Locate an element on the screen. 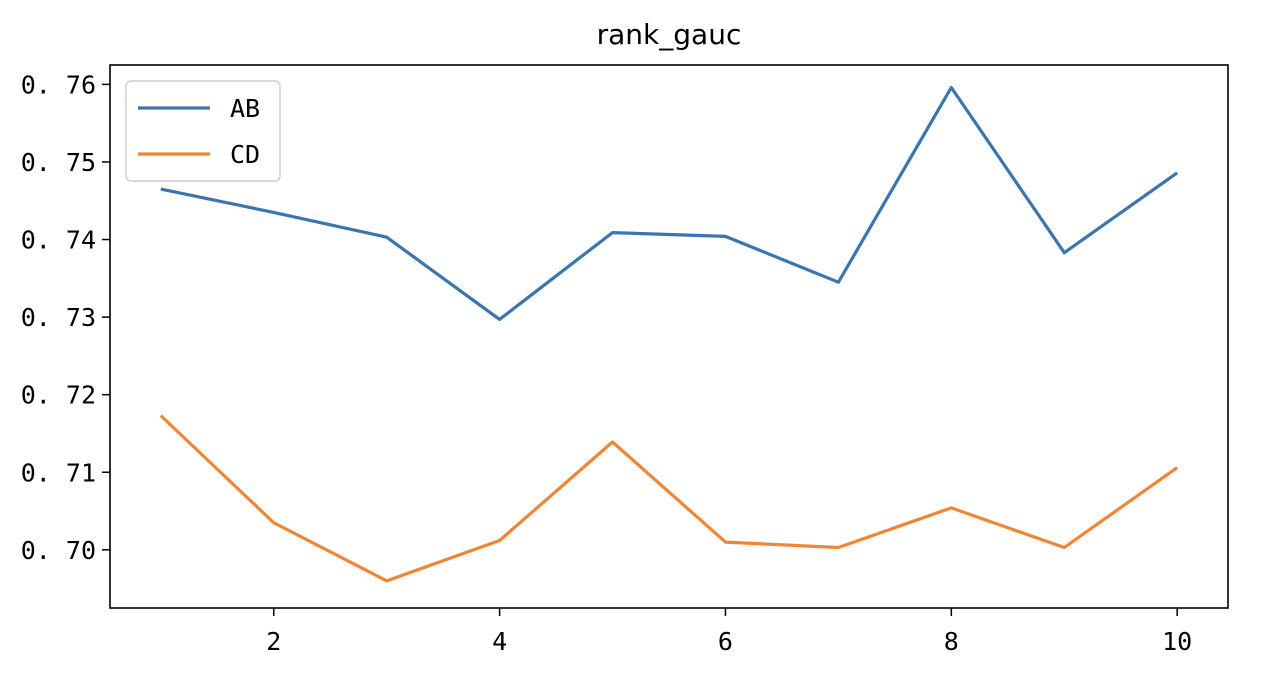 The image size is (1276, 674). x-tick-label: 2 is located at coordinates (273, 641).